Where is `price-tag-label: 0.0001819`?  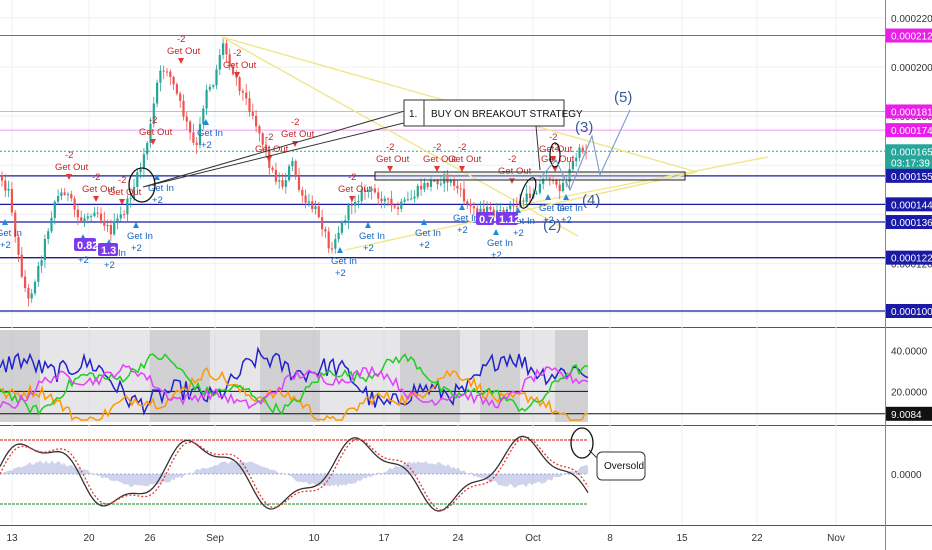
price-tag-label: 0.0001819 is located at coordinates (911, 112).